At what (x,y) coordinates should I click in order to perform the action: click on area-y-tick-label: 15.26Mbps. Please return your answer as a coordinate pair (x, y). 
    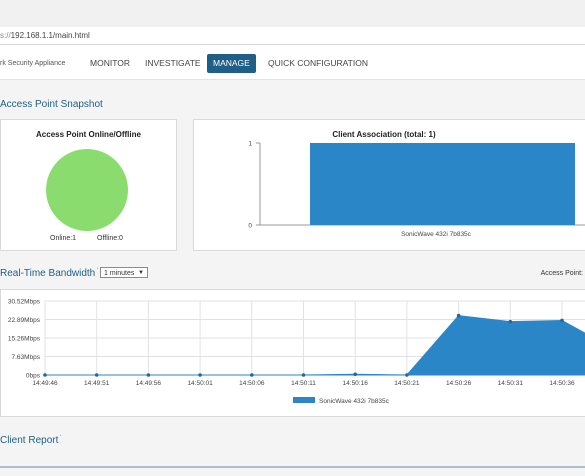
    Looking at the image, I should click on (24, 339).